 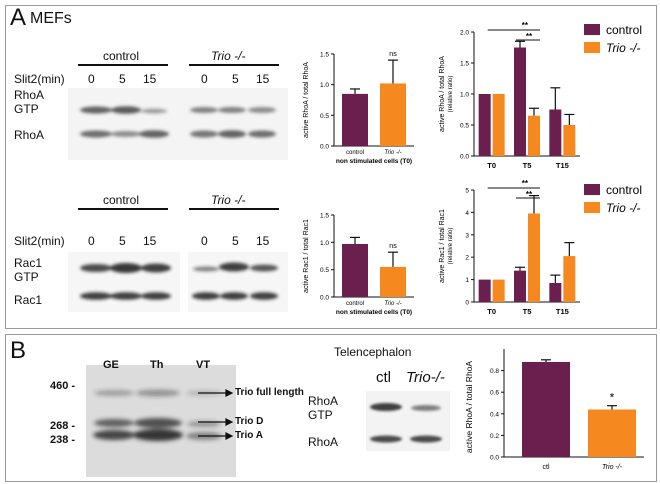 I want to click on lane-label-ge: GE, so click(x=111, y=365).